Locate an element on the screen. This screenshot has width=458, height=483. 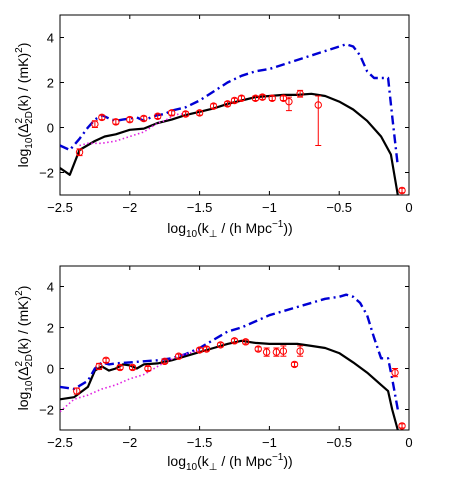
series-line-solid is located at coordinates (229, 384).